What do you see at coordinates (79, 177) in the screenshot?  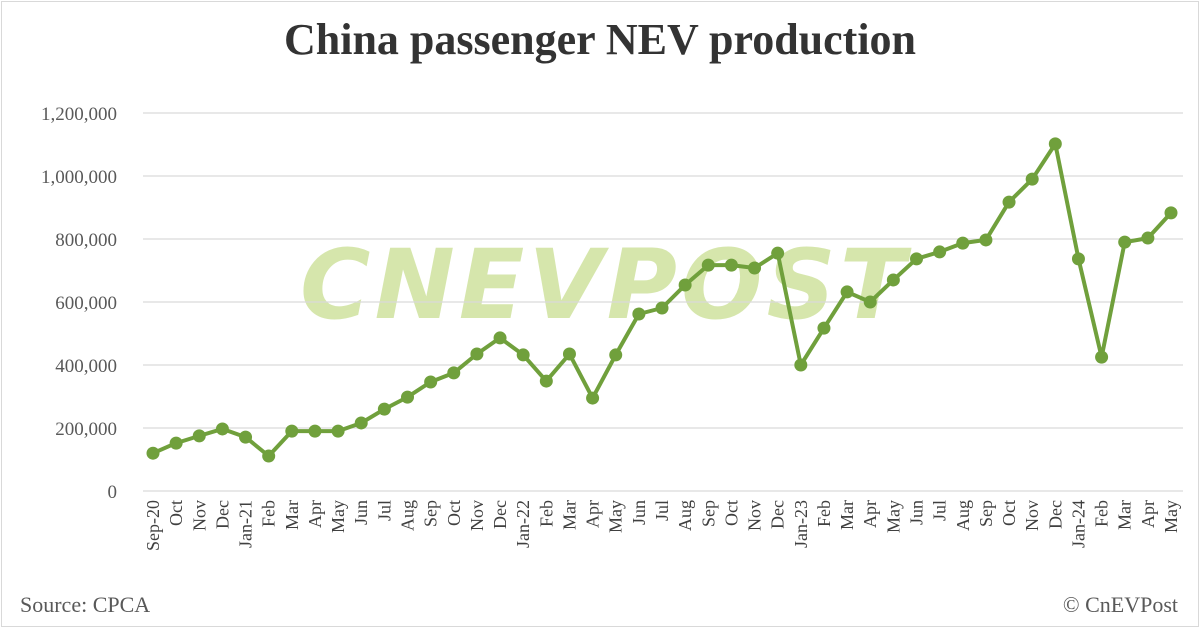 I see `y-tick-label: 1,000,000` at bounding box center [79, 177].